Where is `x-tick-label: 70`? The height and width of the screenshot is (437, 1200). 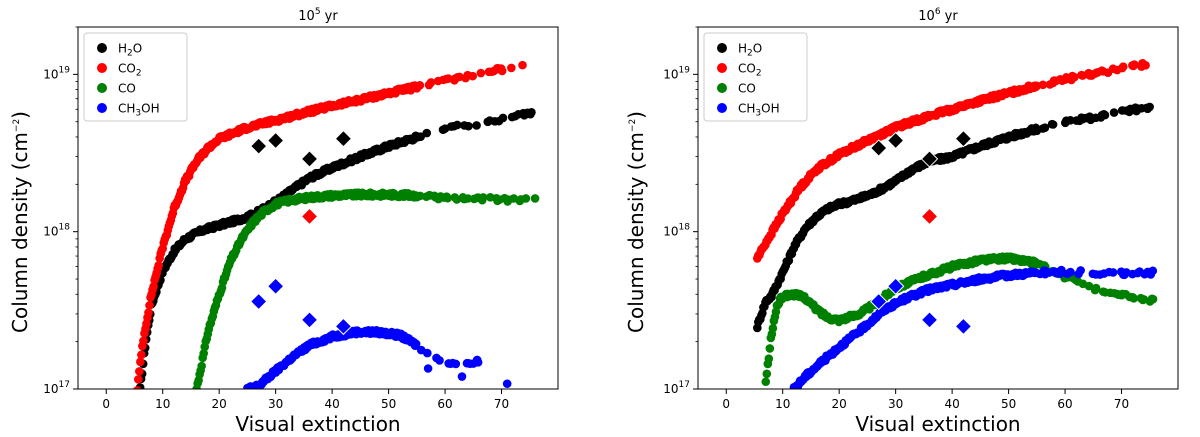 x-tick-label: 70 is located at coordinates (501, 404).